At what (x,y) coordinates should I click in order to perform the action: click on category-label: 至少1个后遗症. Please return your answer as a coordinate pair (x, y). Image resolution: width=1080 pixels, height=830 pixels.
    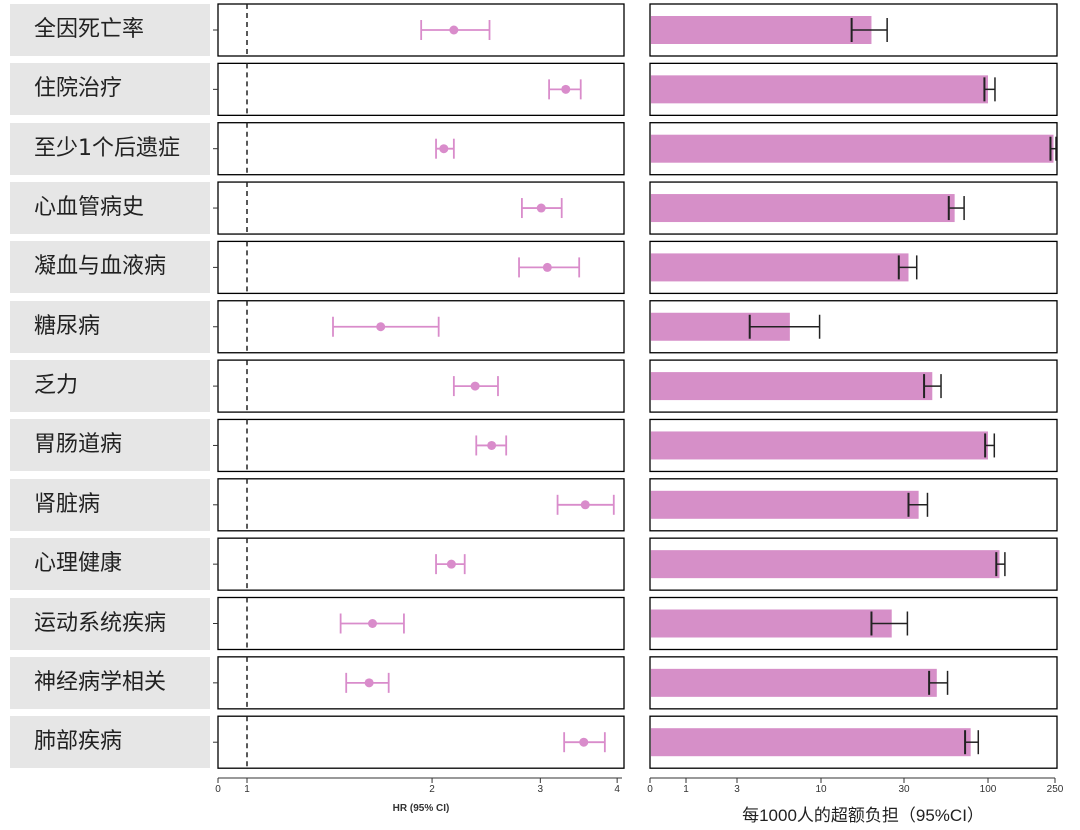
    Looking at the image, I should click on (107, 148).